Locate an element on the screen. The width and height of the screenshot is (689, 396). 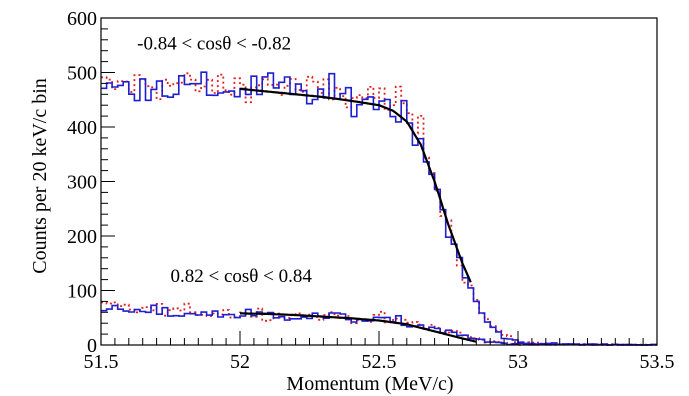
x-tick-label: 53 is located at coordinates (518, 362).